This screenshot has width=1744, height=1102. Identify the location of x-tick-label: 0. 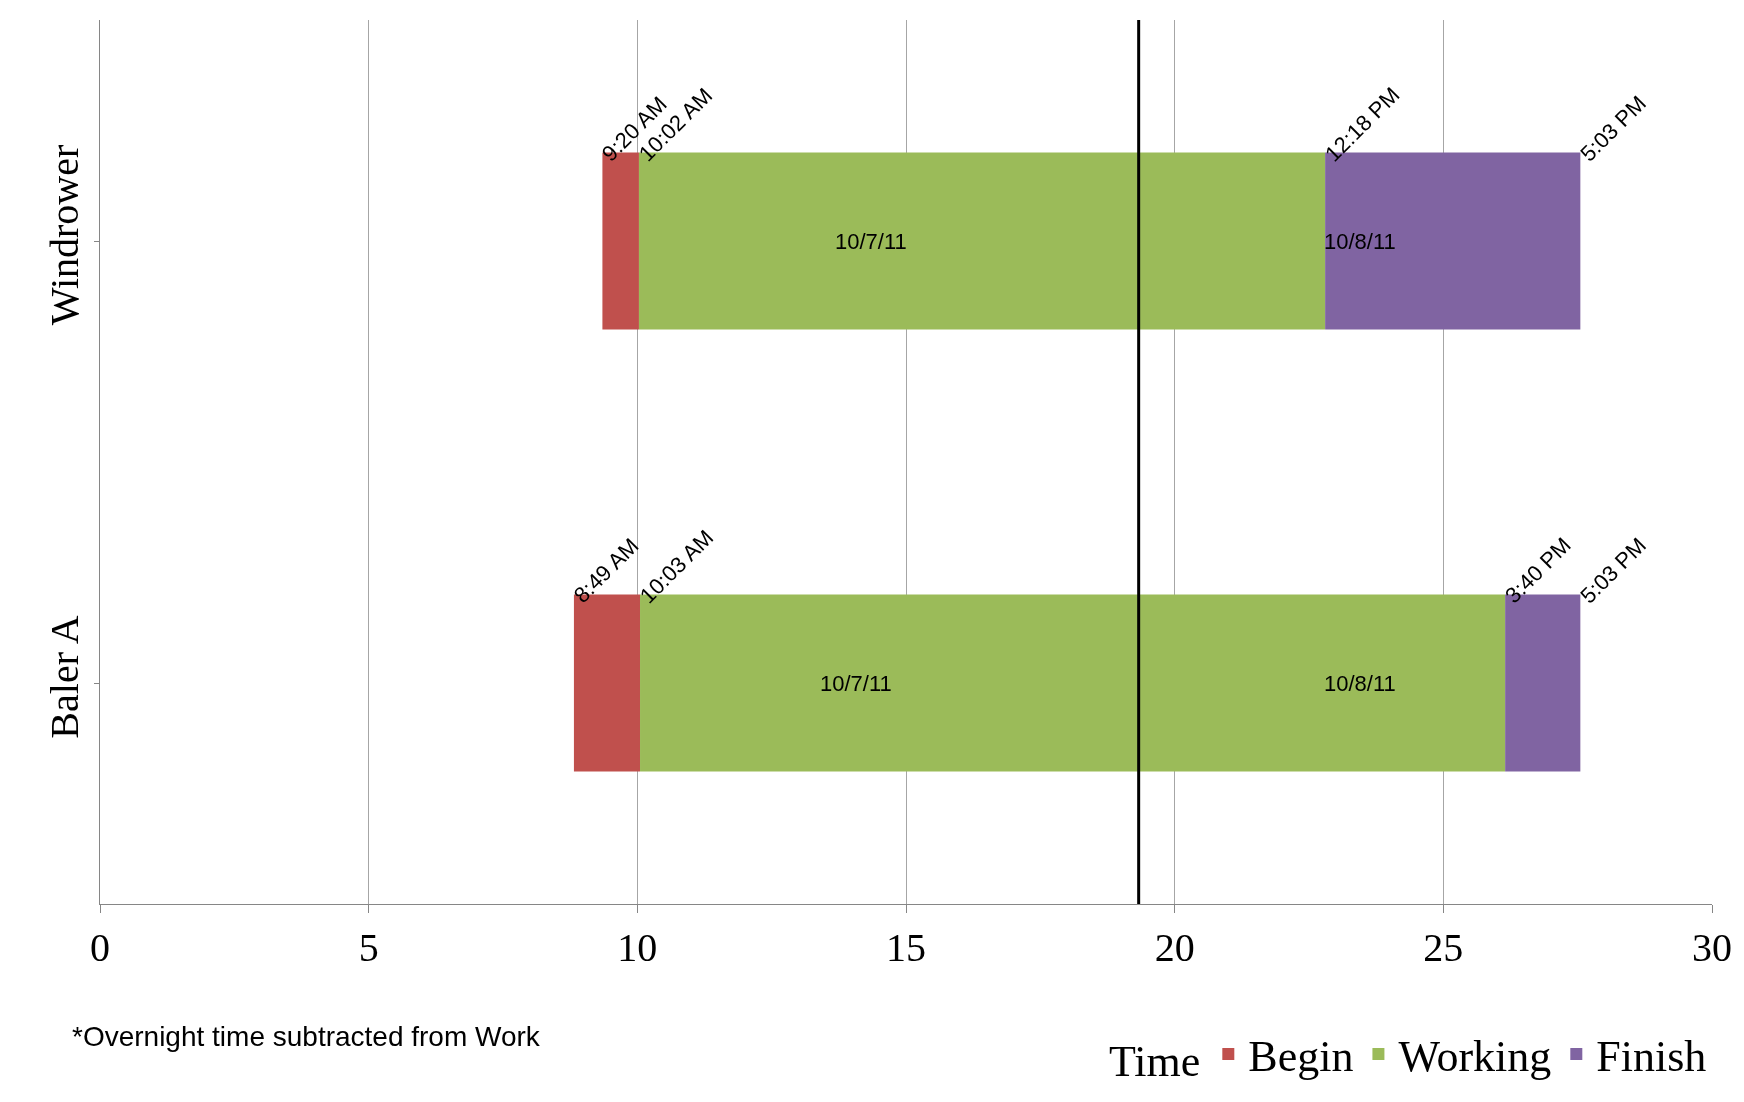
(100, 947).